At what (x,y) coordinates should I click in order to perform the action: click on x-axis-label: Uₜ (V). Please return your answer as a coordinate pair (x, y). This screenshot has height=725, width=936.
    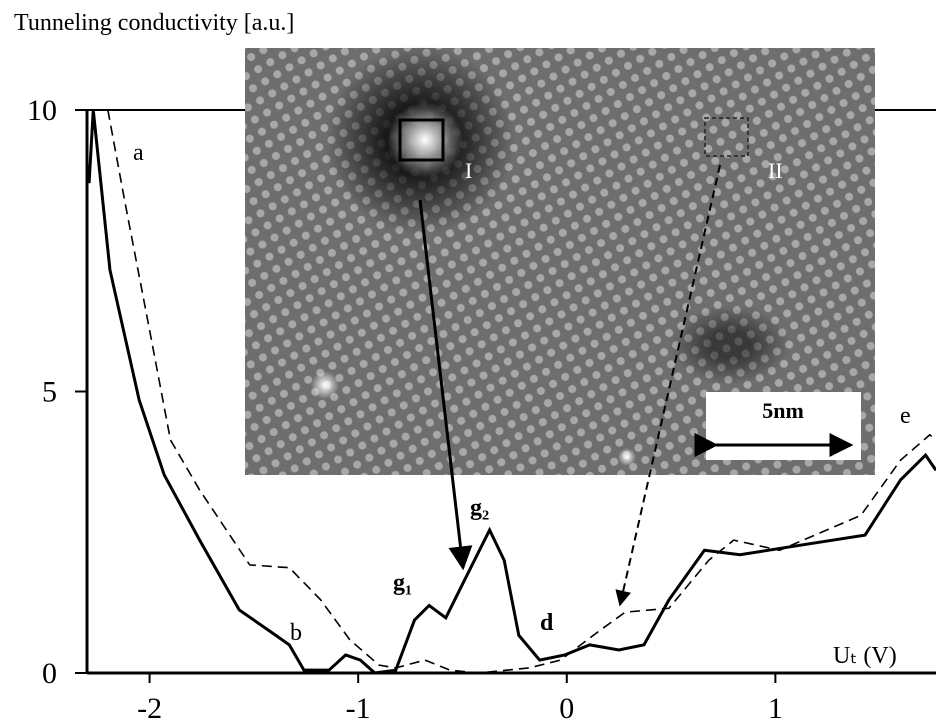
    Looking at the image, I should click on (865, 656).